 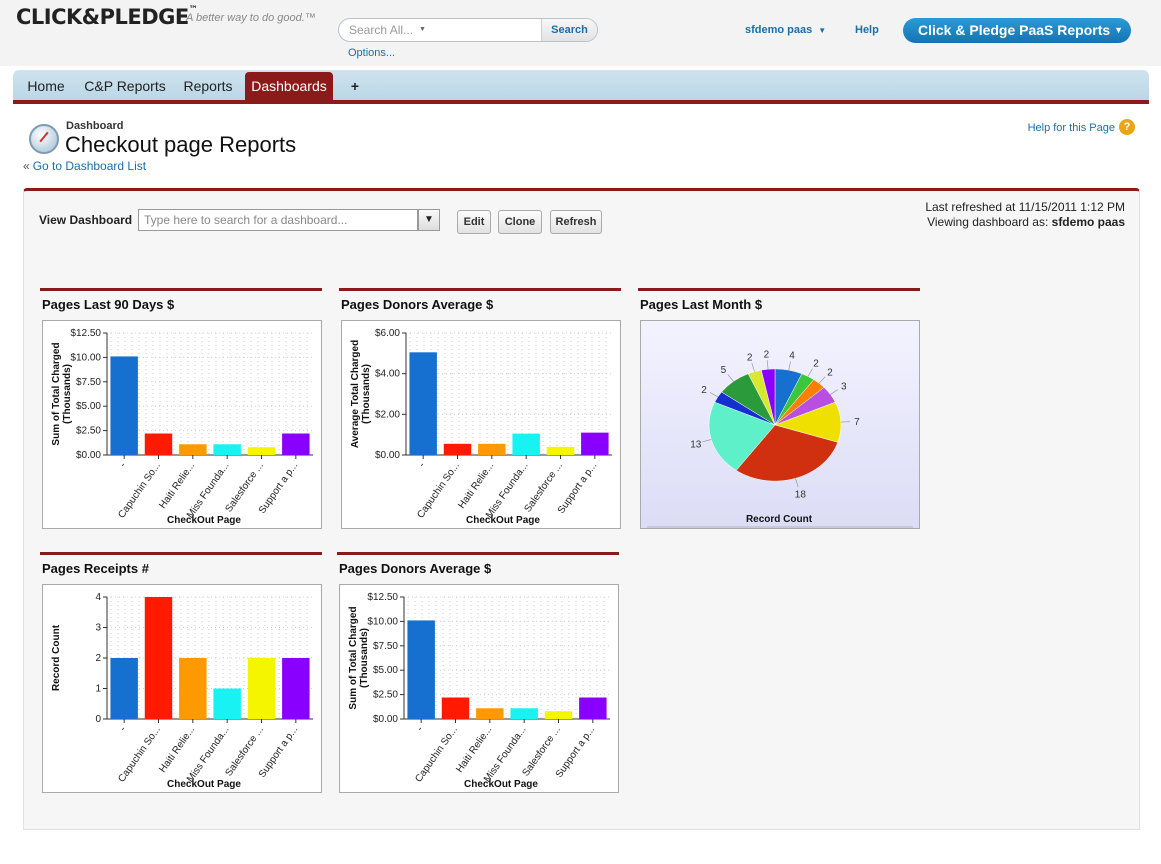 What do you see at coordinates (1017, 30) in the screenshot?
I see `app-switcher-button: Click & Pledge PaaS Reports ▼` at bounding box center [1017, 30].